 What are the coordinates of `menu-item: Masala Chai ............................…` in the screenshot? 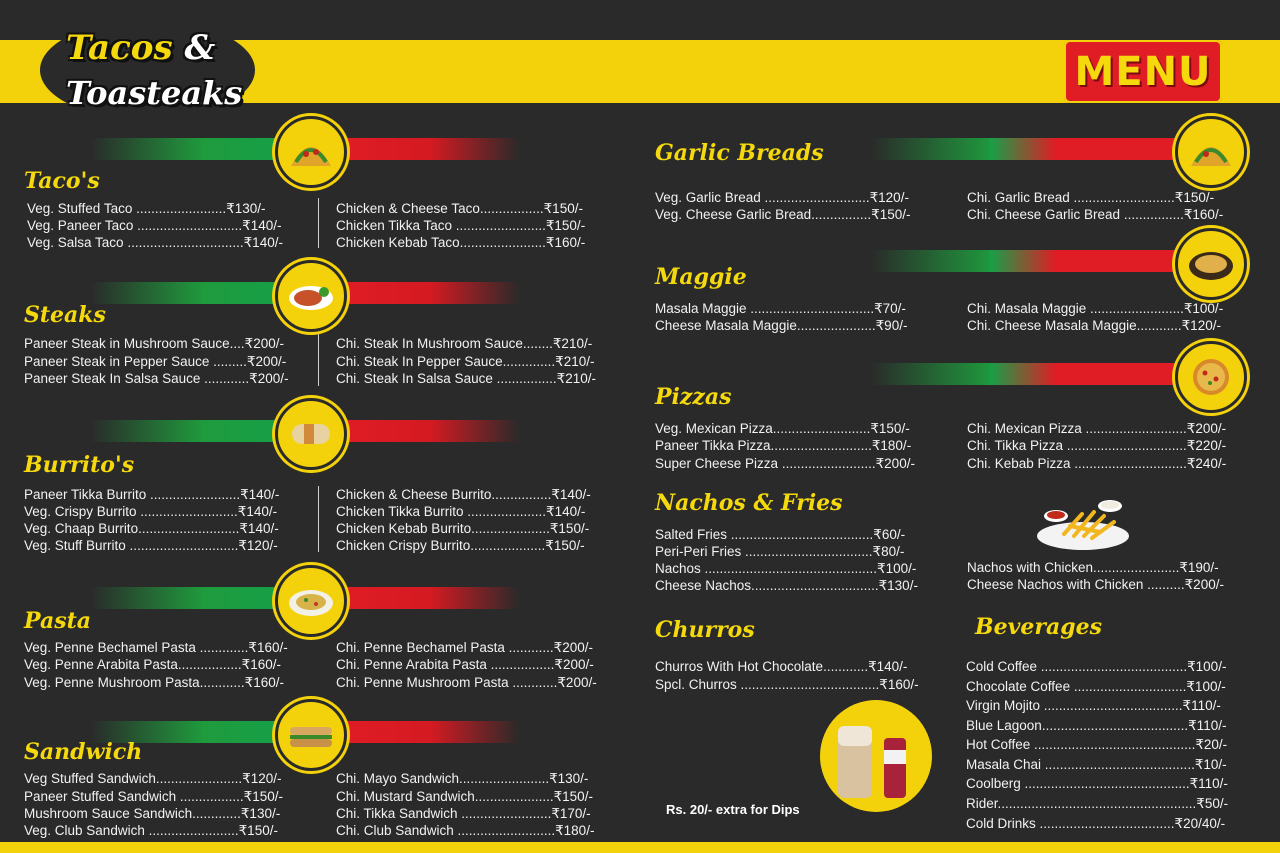 It's located at (1096, 764).